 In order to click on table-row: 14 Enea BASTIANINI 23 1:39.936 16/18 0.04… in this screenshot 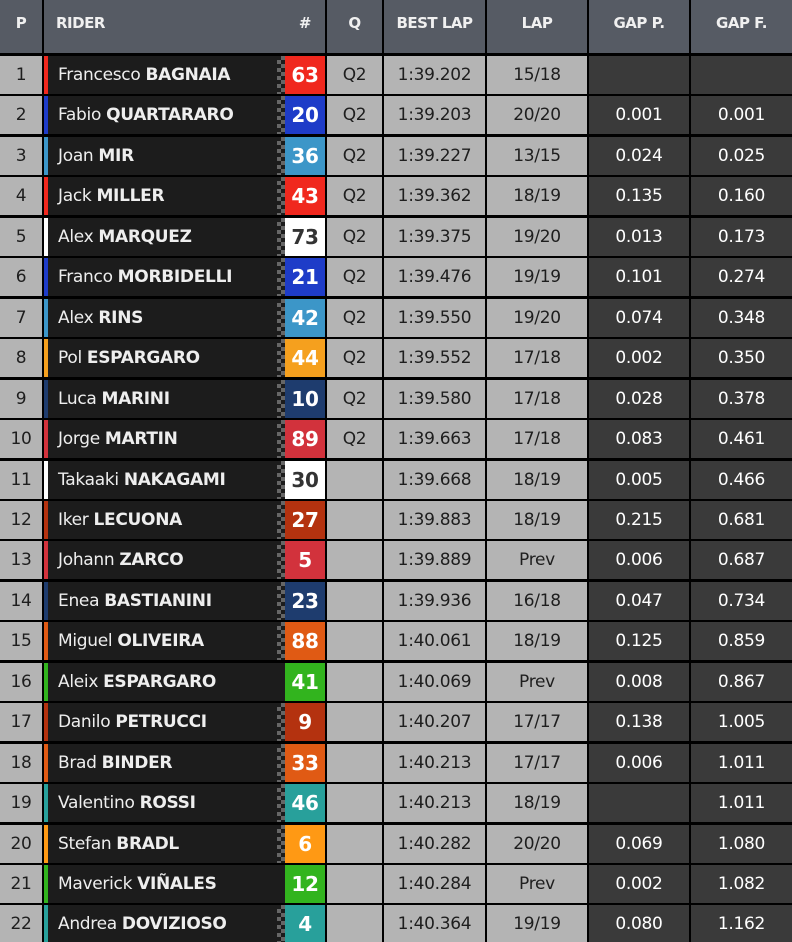, I will do `click(396, 600)`.